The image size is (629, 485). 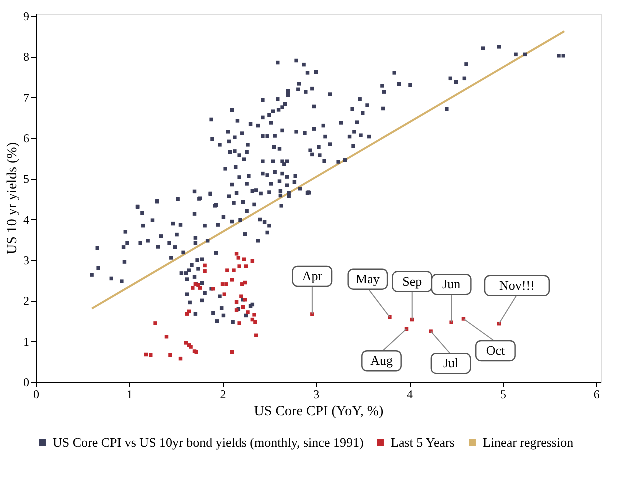 I want to click on x-tick-label: 5, so click(x=503, y=395).